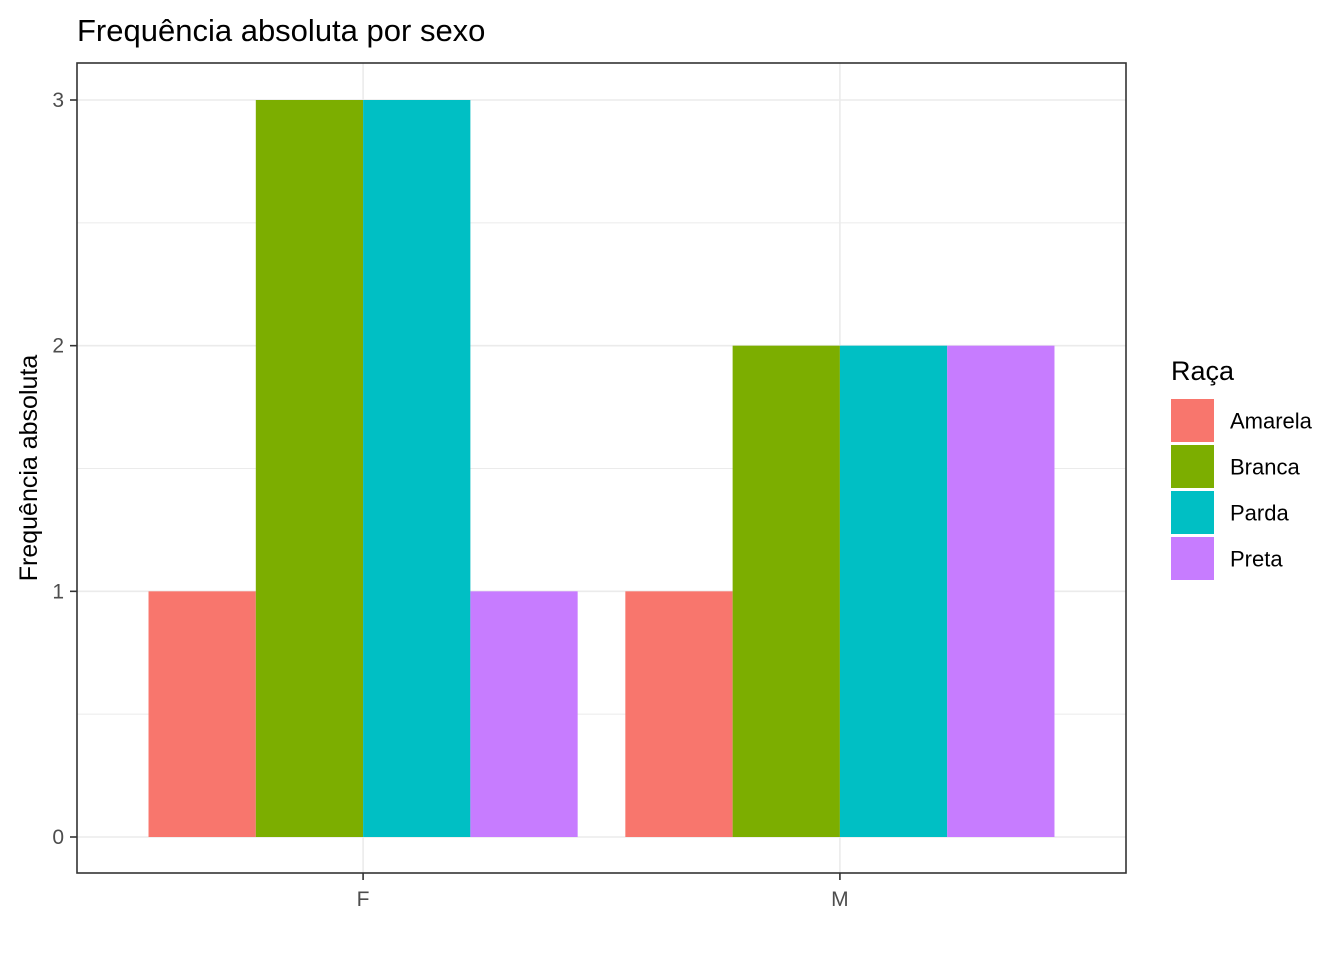 The image size is (1344, 960). What do you see at coordinates (58, 346) in the screenshot?
I see `y-tick-label: 2` at bounding box center [58, 346].